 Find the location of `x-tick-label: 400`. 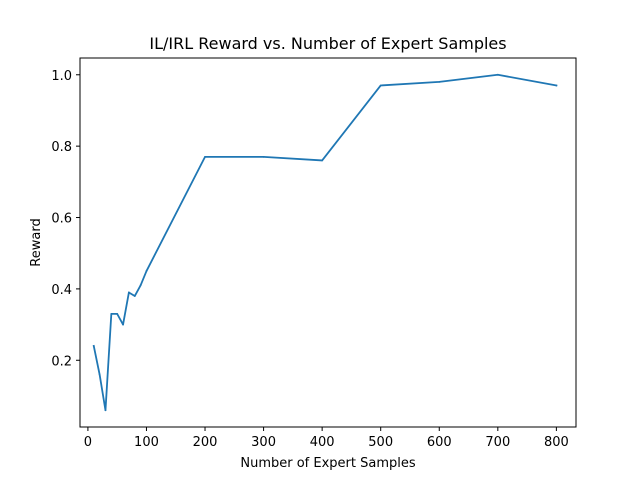

x-tick-label: 400 is located at coordinates (322, 442).